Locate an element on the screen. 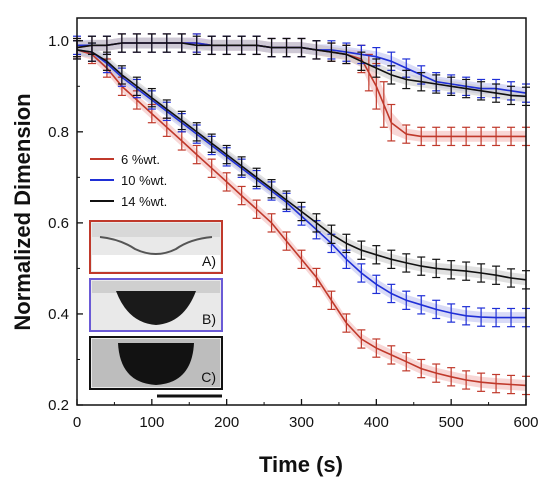 The height and width of the screenshot is (489, 550). legend: 6 %wt. 10 %wt. 14 %wt. is located at coordinates (128, 180).